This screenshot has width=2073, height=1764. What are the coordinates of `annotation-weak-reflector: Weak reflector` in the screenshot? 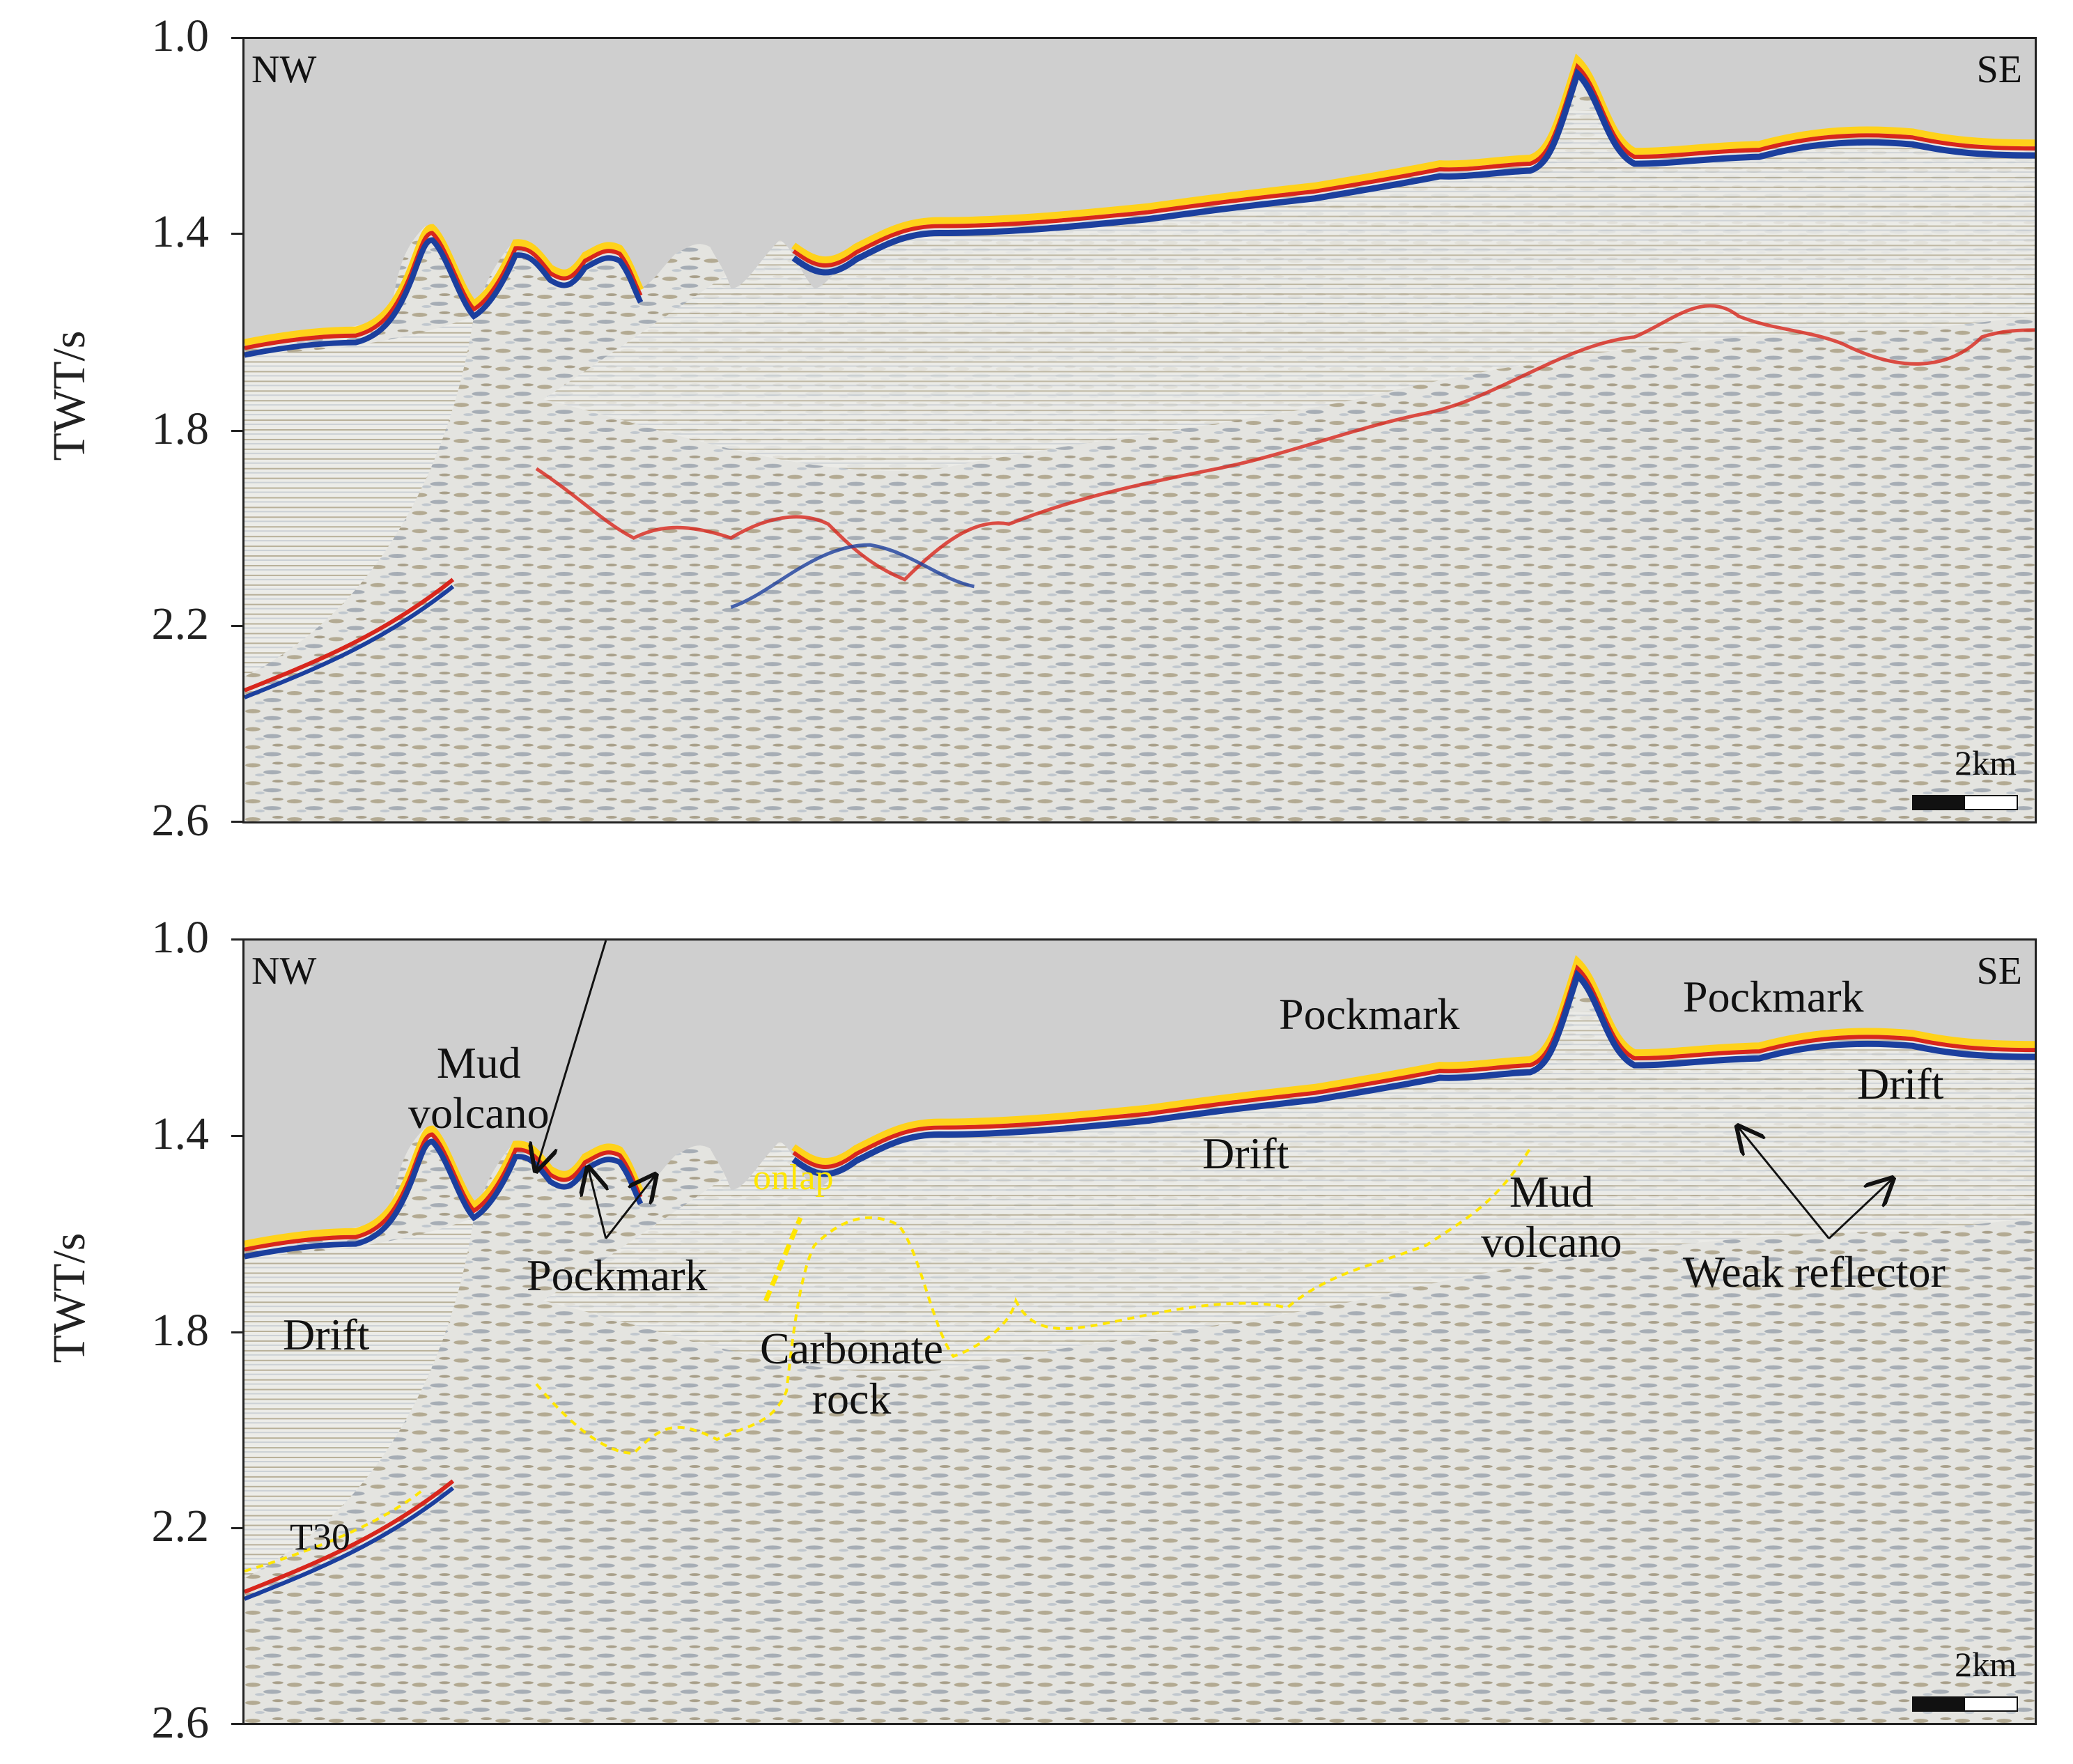 It's located at (1814, 1272).